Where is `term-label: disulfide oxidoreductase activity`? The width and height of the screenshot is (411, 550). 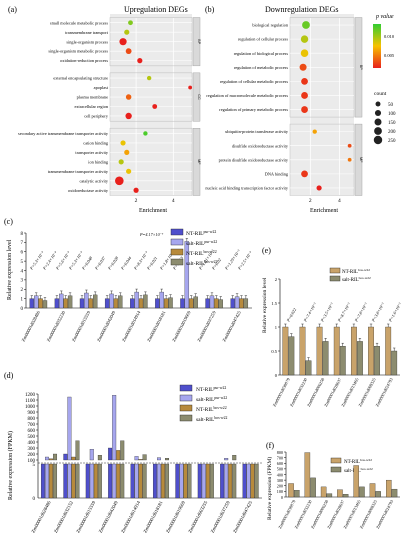 term-label: disulfide oxidoreductase activity is located at coordinates (260, 145).